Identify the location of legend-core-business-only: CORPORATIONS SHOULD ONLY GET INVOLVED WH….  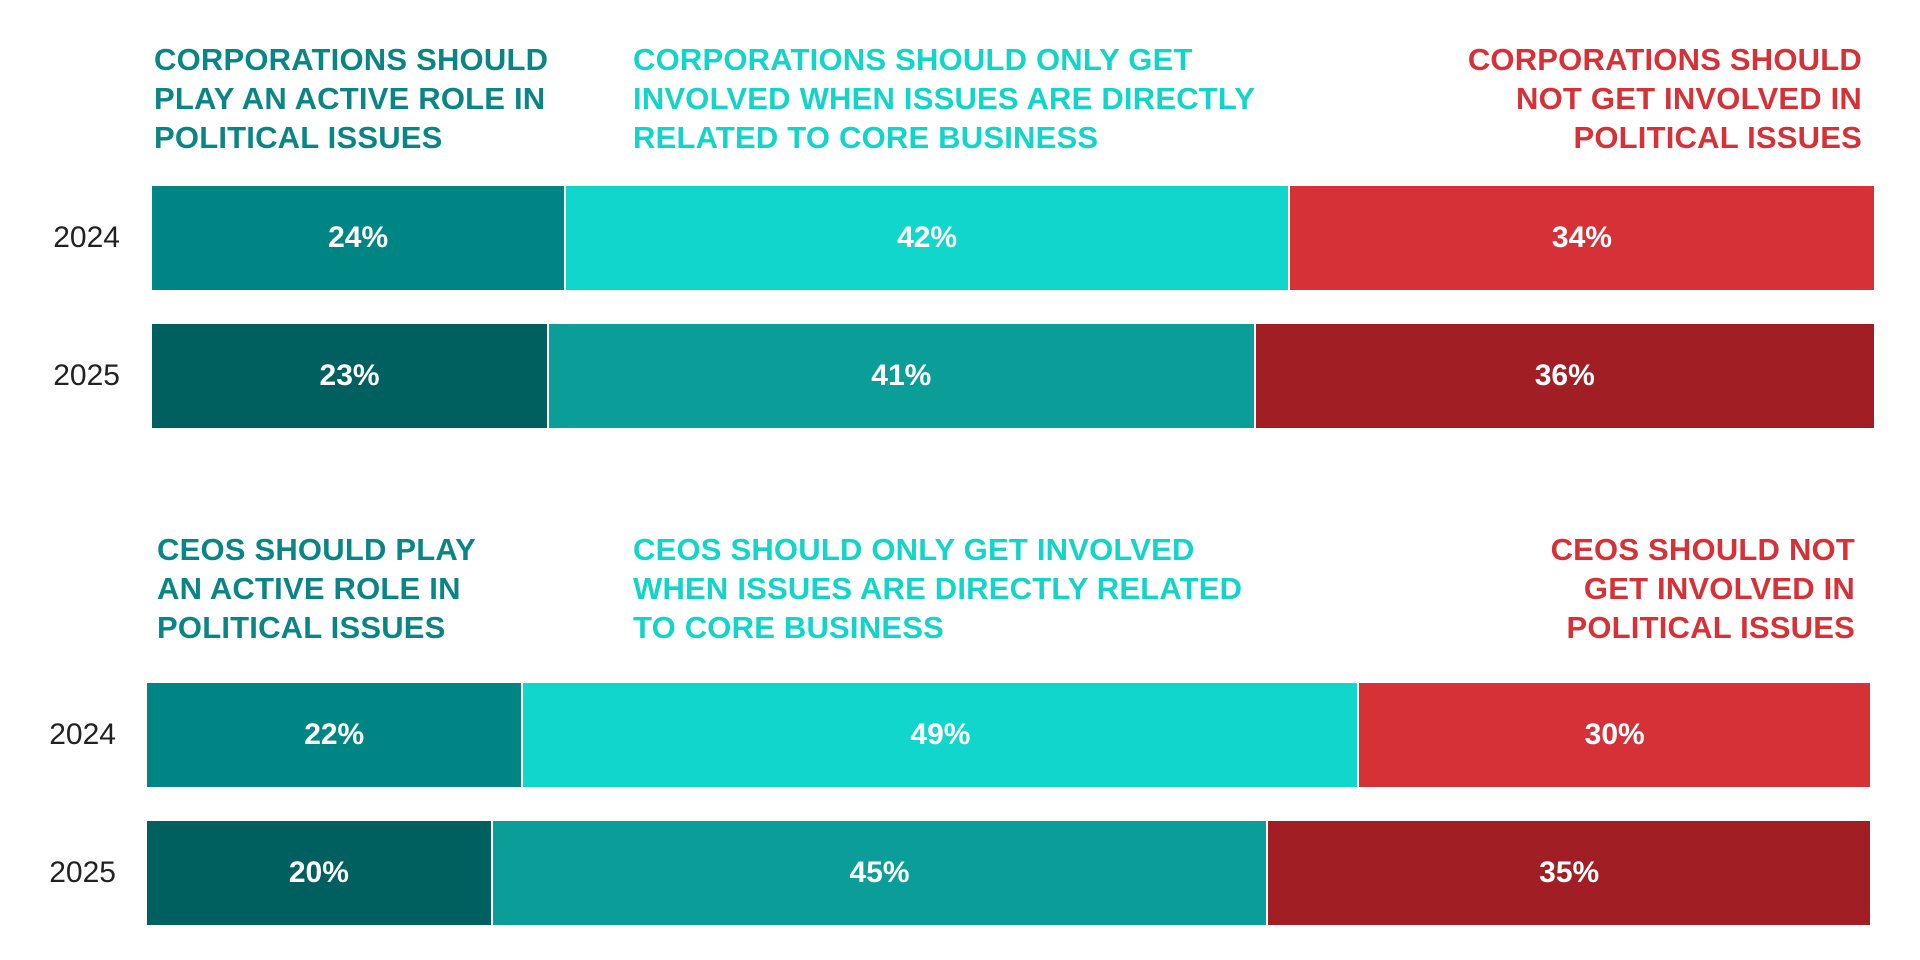
(944, 98).